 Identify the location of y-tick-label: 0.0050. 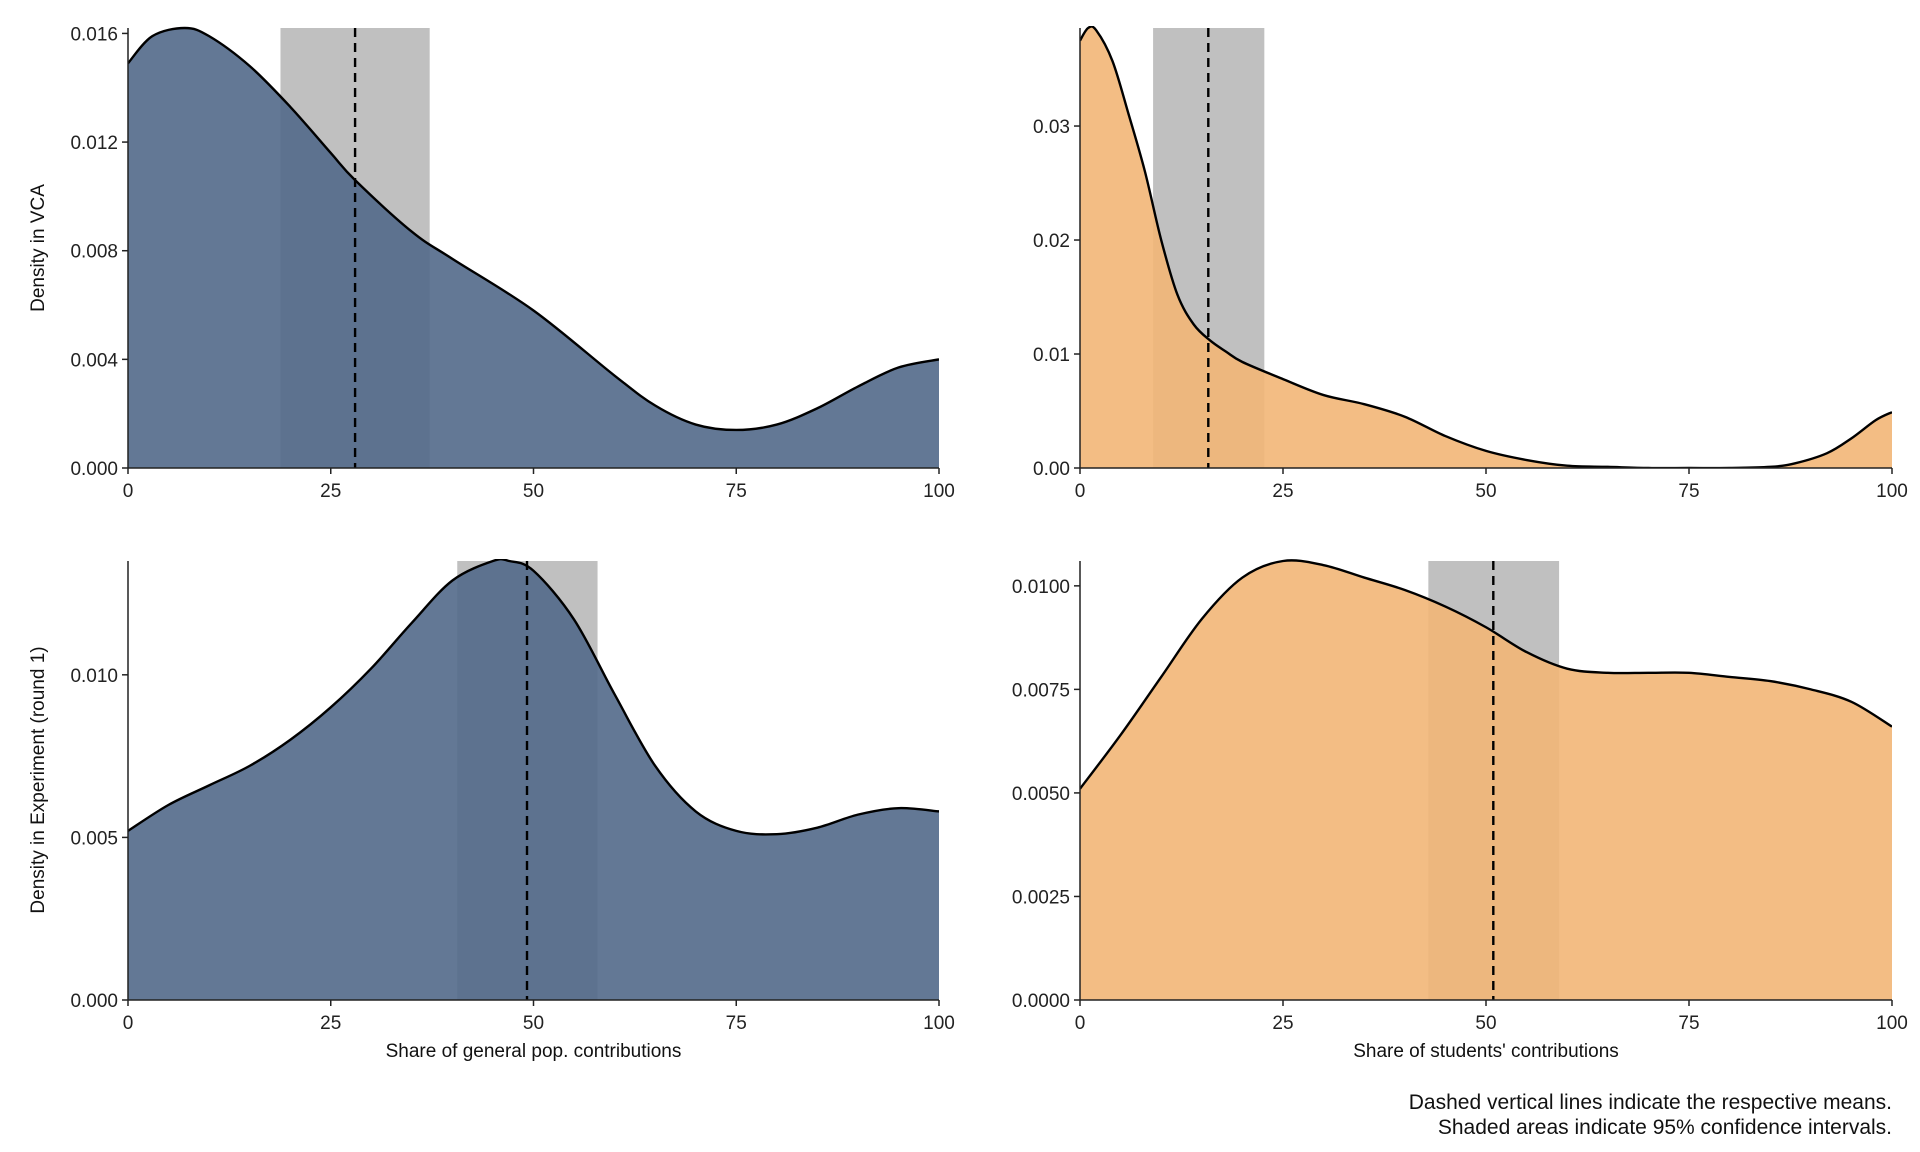
(1041, 794).